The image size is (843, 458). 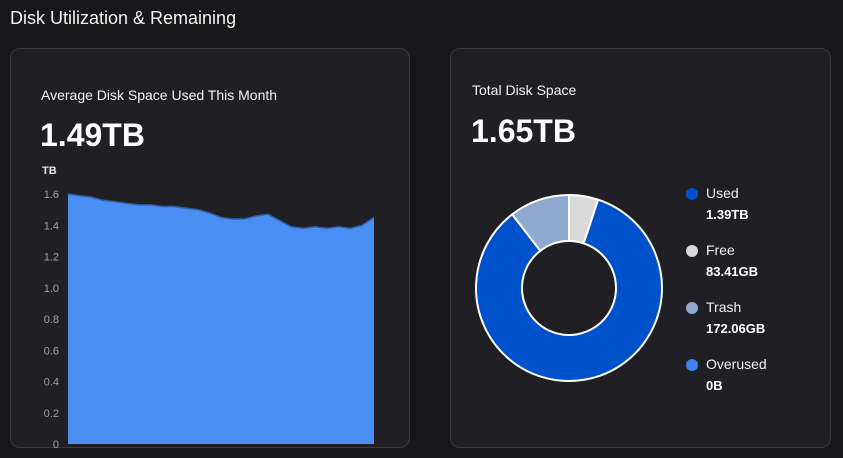 What do you see at coordinates (51, 195) in the screenshot?
I see `y-tick-label: 1.6` at bounding box center [51, 195].